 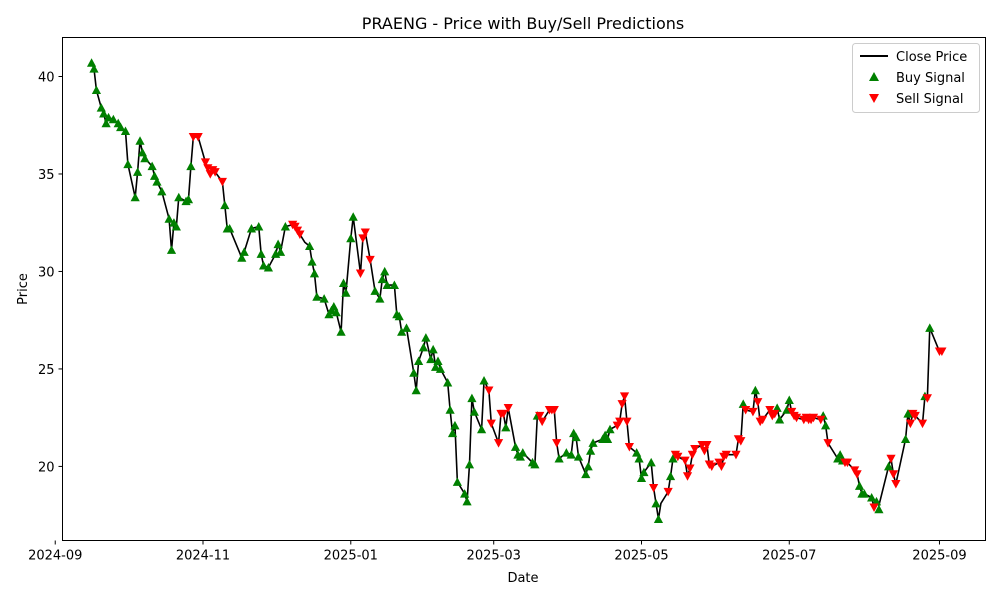 What do you see at coordinates (874, 98) in the screenshot?
I see `legend-sell-signal-swatch` at bounding box center [874, 98].